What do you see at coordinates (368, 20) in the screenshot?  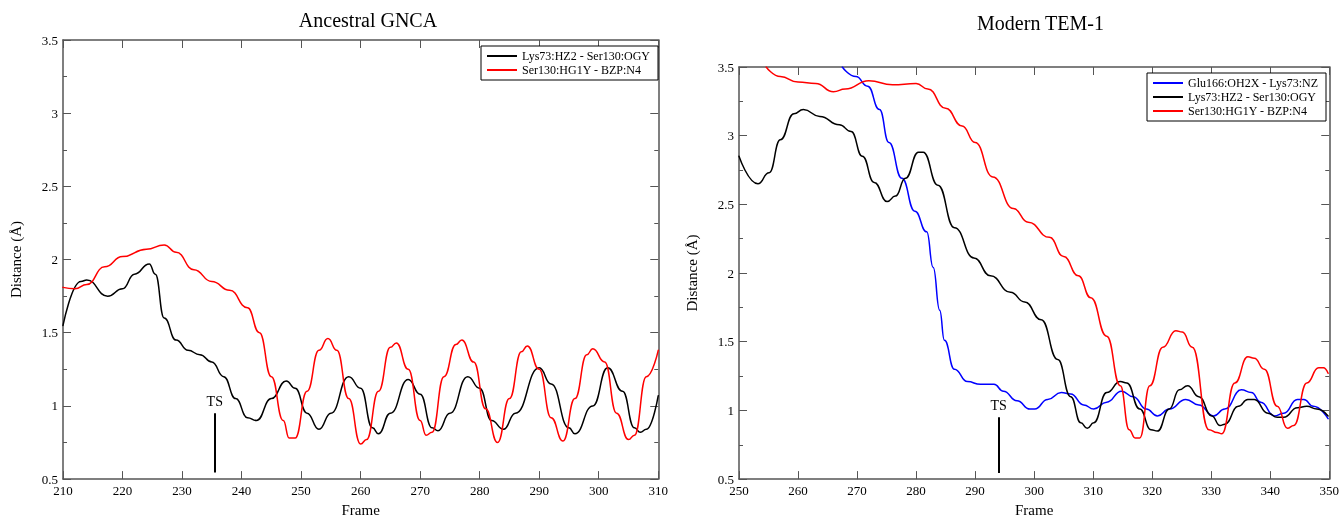 I see `chart-title: Ancestral GNCA` at bounding box center [368, 20].